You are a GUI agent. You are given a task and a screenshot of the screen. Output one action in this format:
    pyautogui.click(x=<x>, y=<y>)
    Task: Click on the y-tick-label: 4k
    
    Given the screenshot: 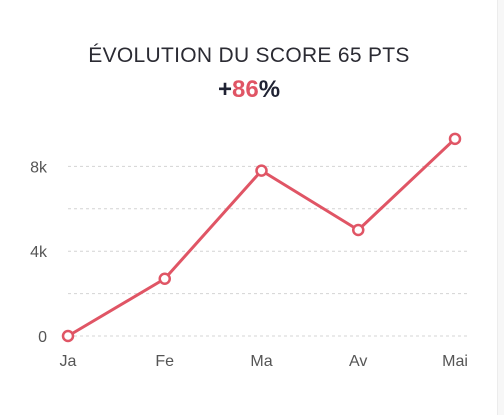 What is the action you would take?
    pyautogui.click(x=39, y=252)
    